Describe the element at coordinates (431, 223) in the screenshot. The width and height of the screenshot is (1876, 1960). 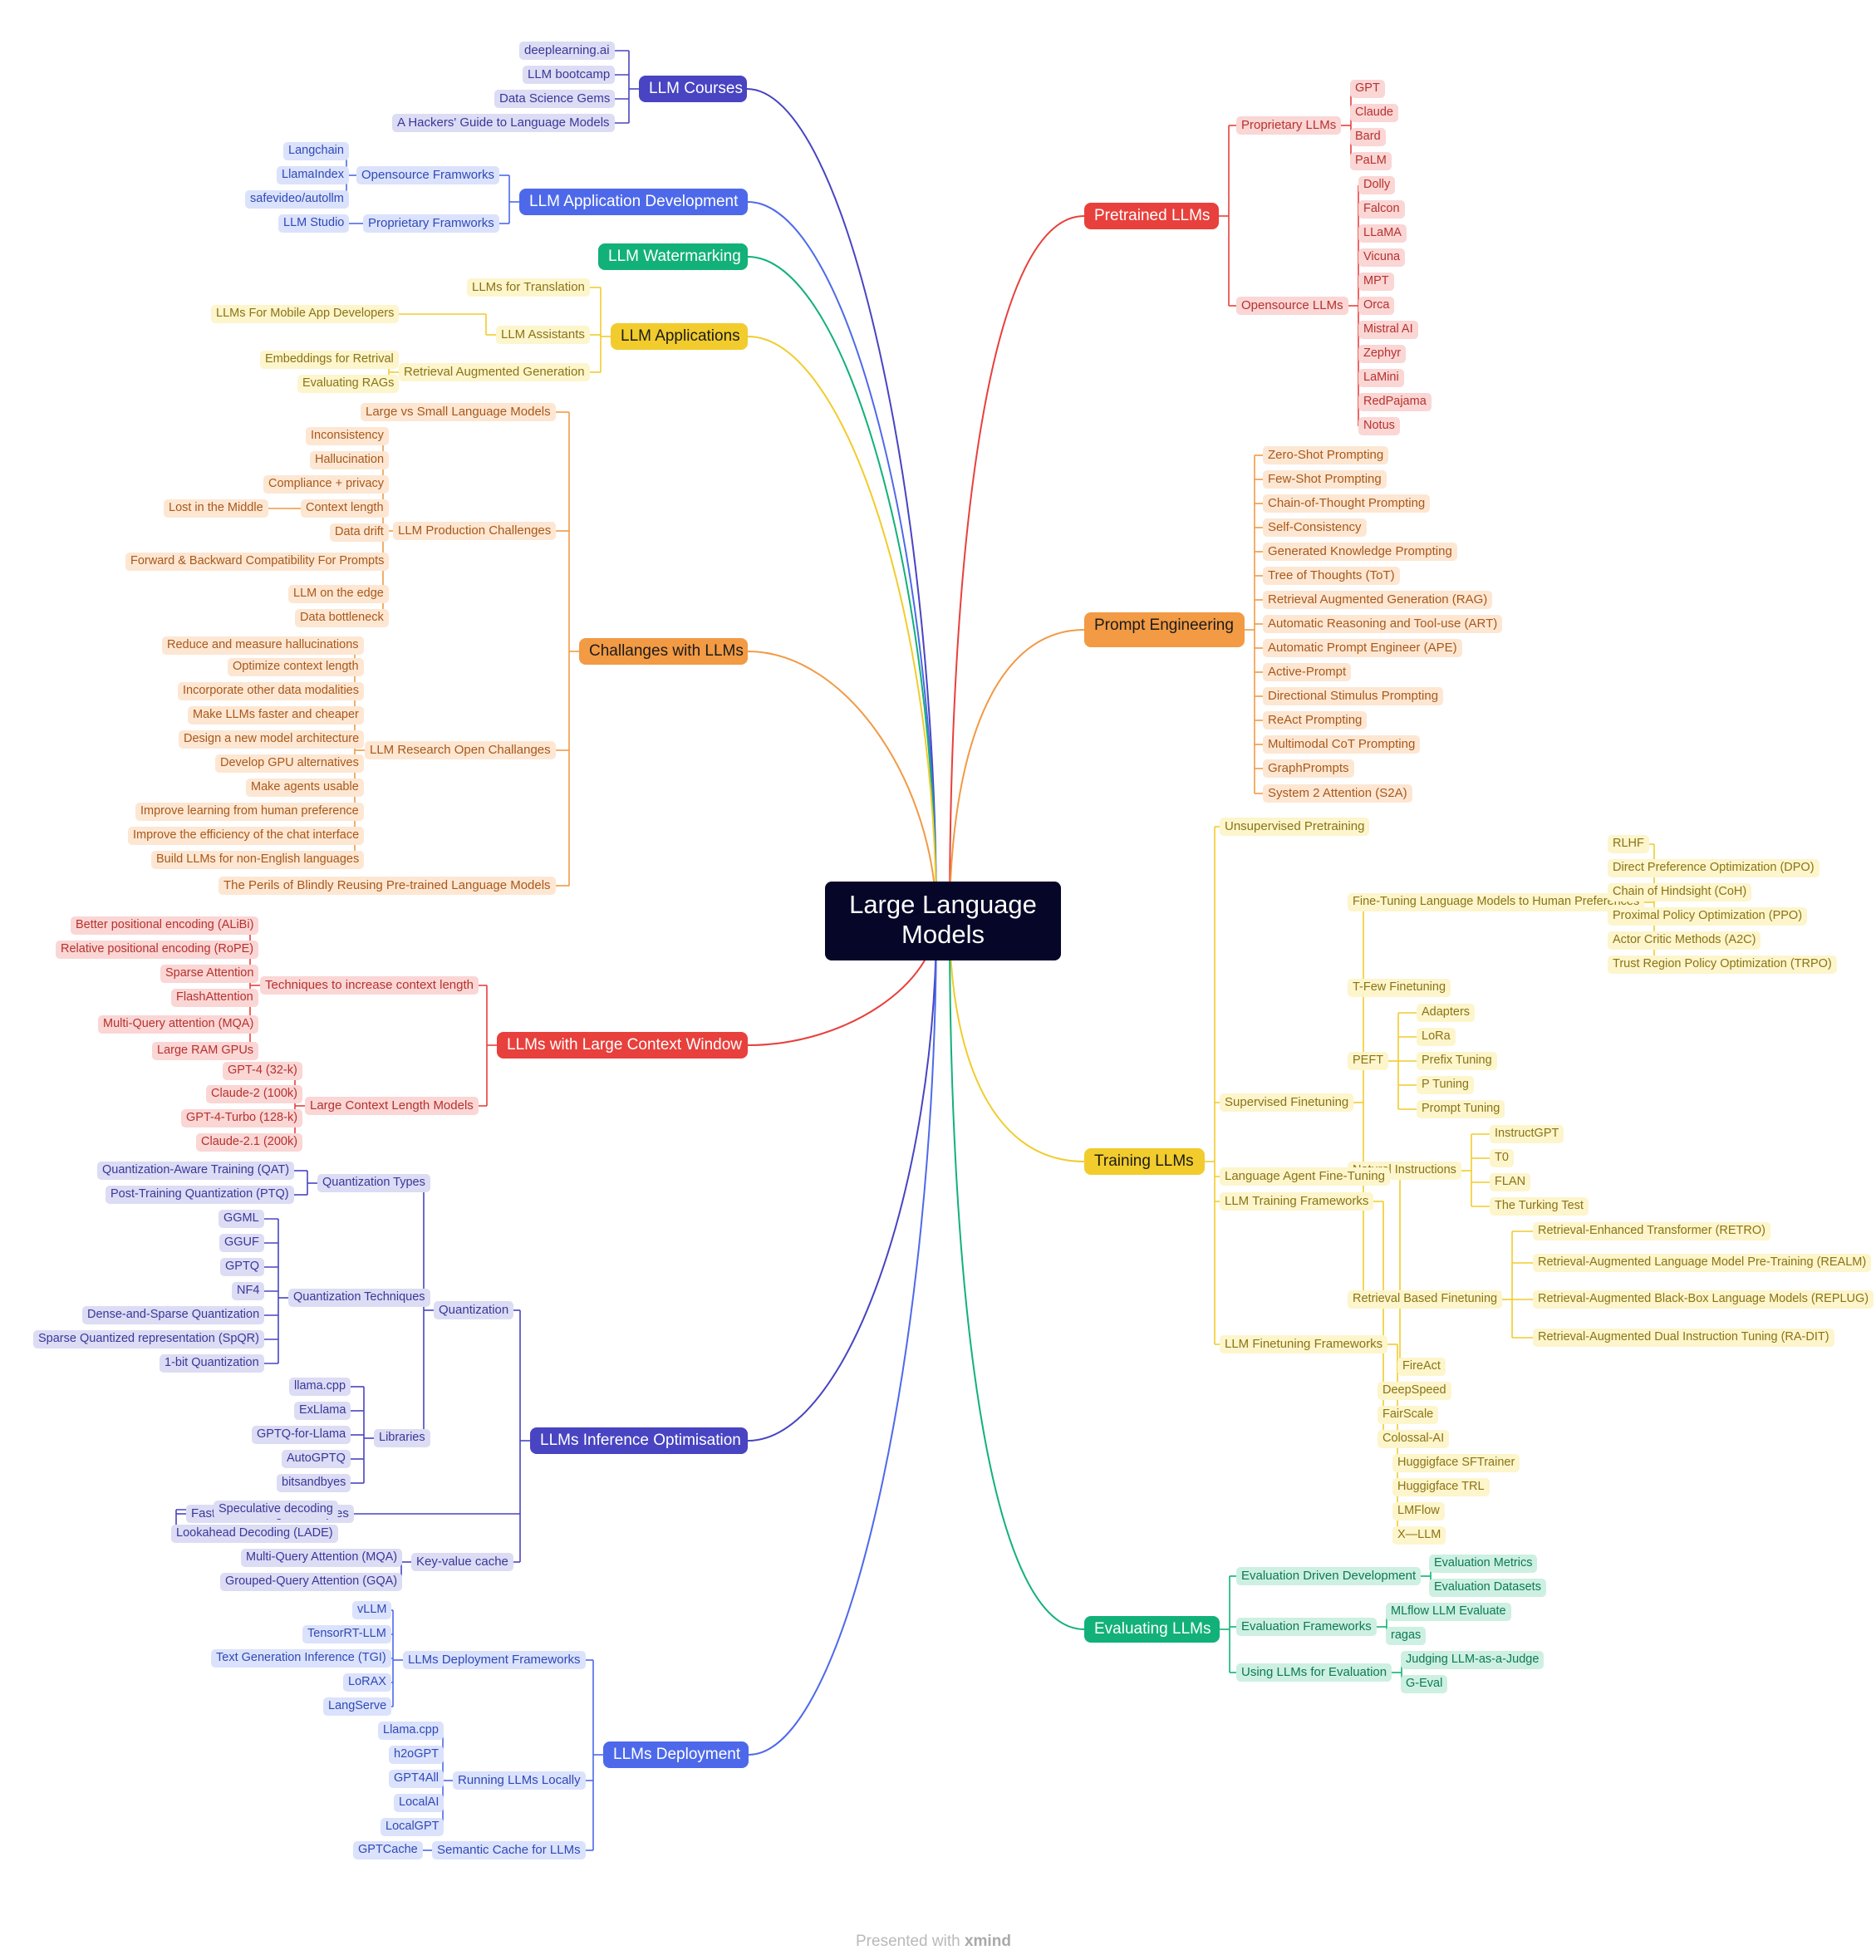
I see `node-proprietary-framworks: Proprietary Framworks` at that location.